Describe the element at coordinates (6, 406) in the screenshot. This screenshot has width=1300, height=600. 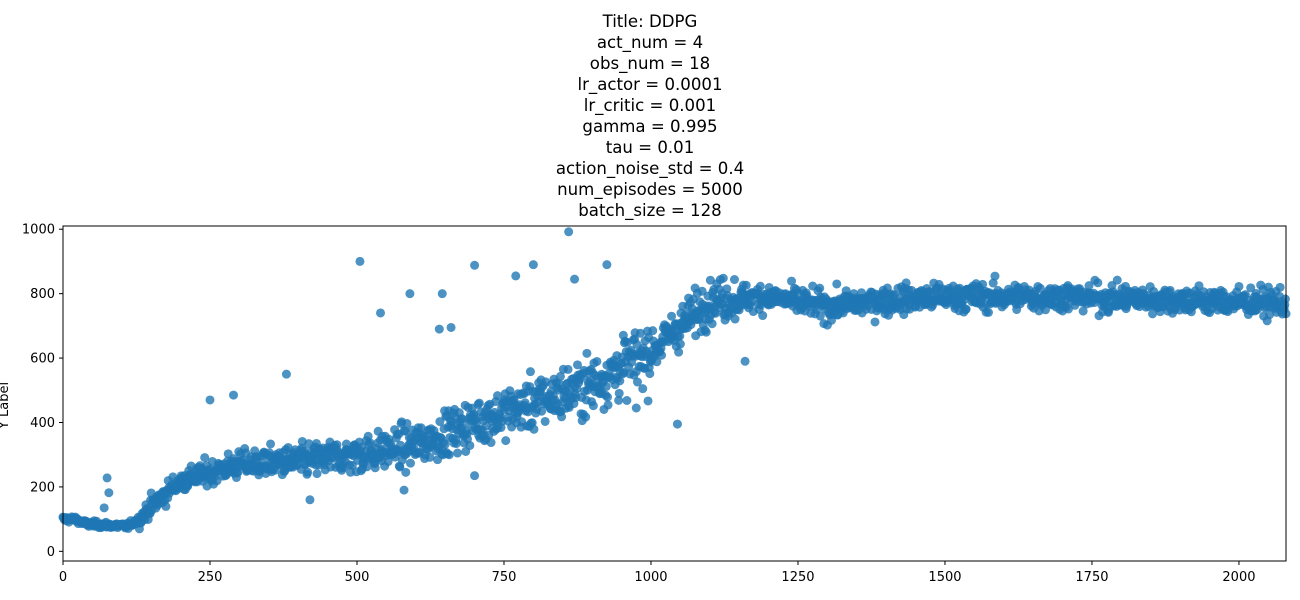
I see `y-axis-label: Y Label` at that location.